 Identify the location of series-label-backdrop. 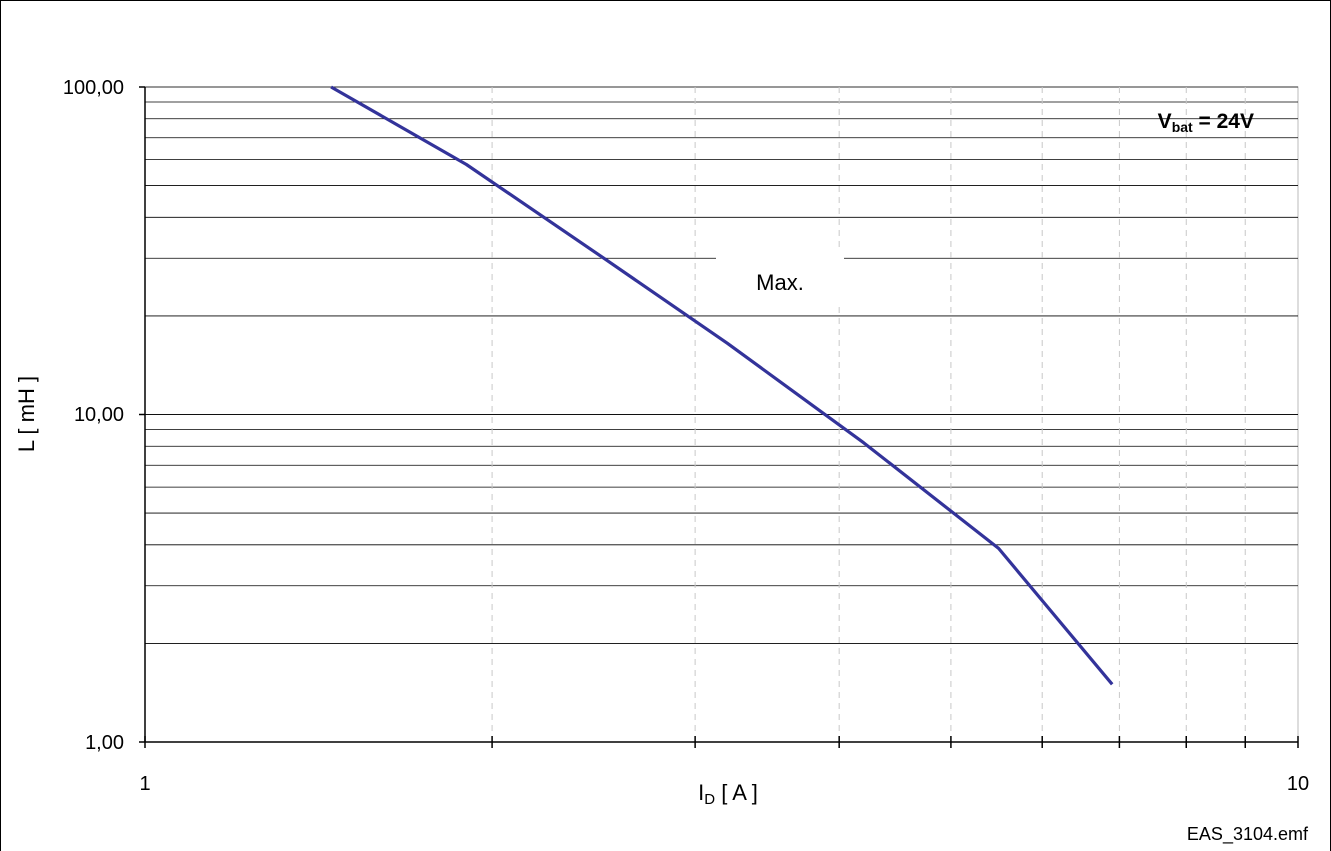
(780, 278).